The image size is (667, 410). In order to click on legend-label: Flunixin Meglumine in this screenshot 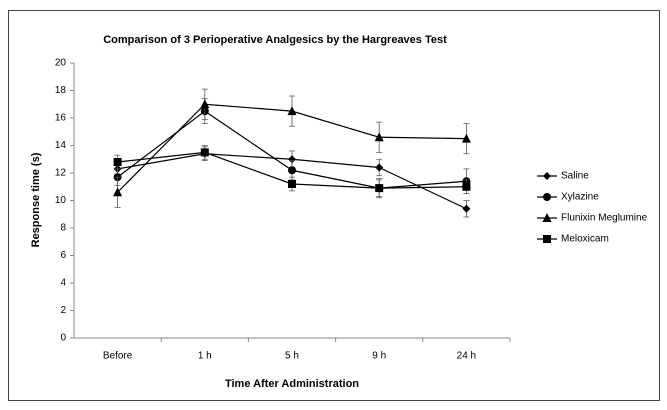, I will do `click(604, 218)`.